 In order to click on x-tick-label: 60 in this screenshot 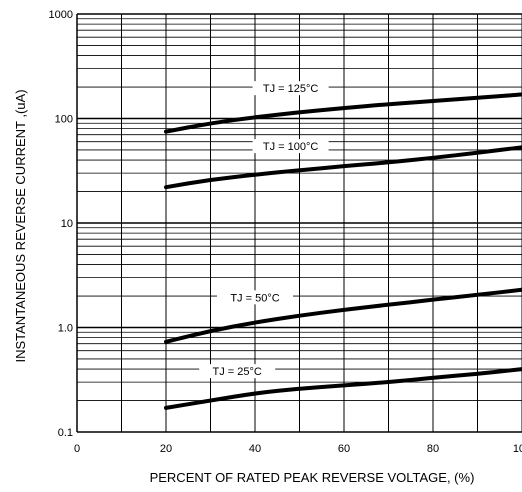, I will do `click(344, 449)`.